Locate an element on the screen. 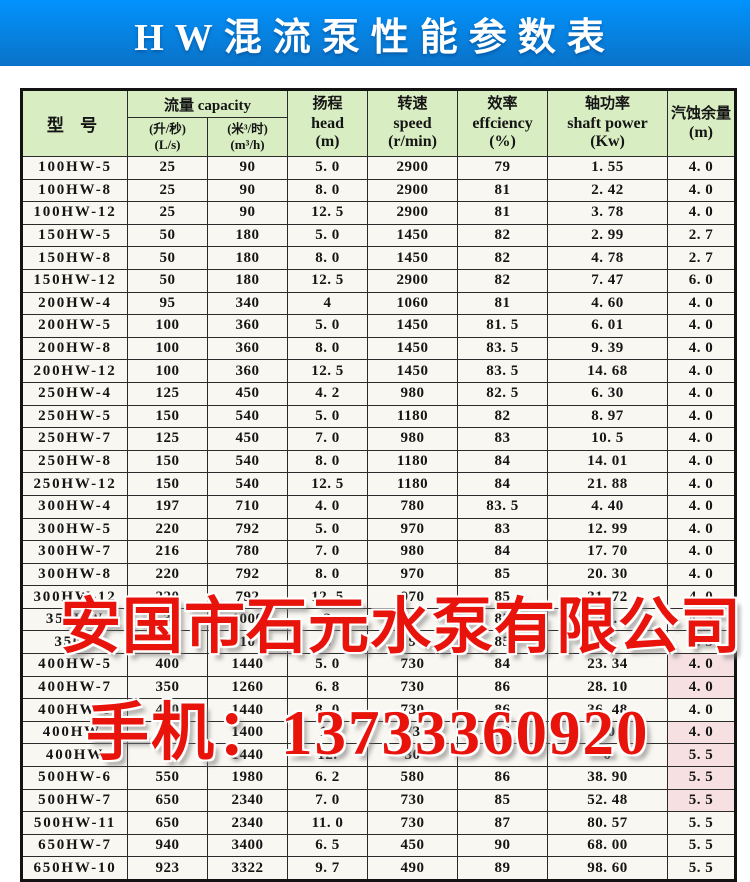 The image size is (750, 882). cell-shaft-power: 52. 48 is located at coordinates (608, 800).